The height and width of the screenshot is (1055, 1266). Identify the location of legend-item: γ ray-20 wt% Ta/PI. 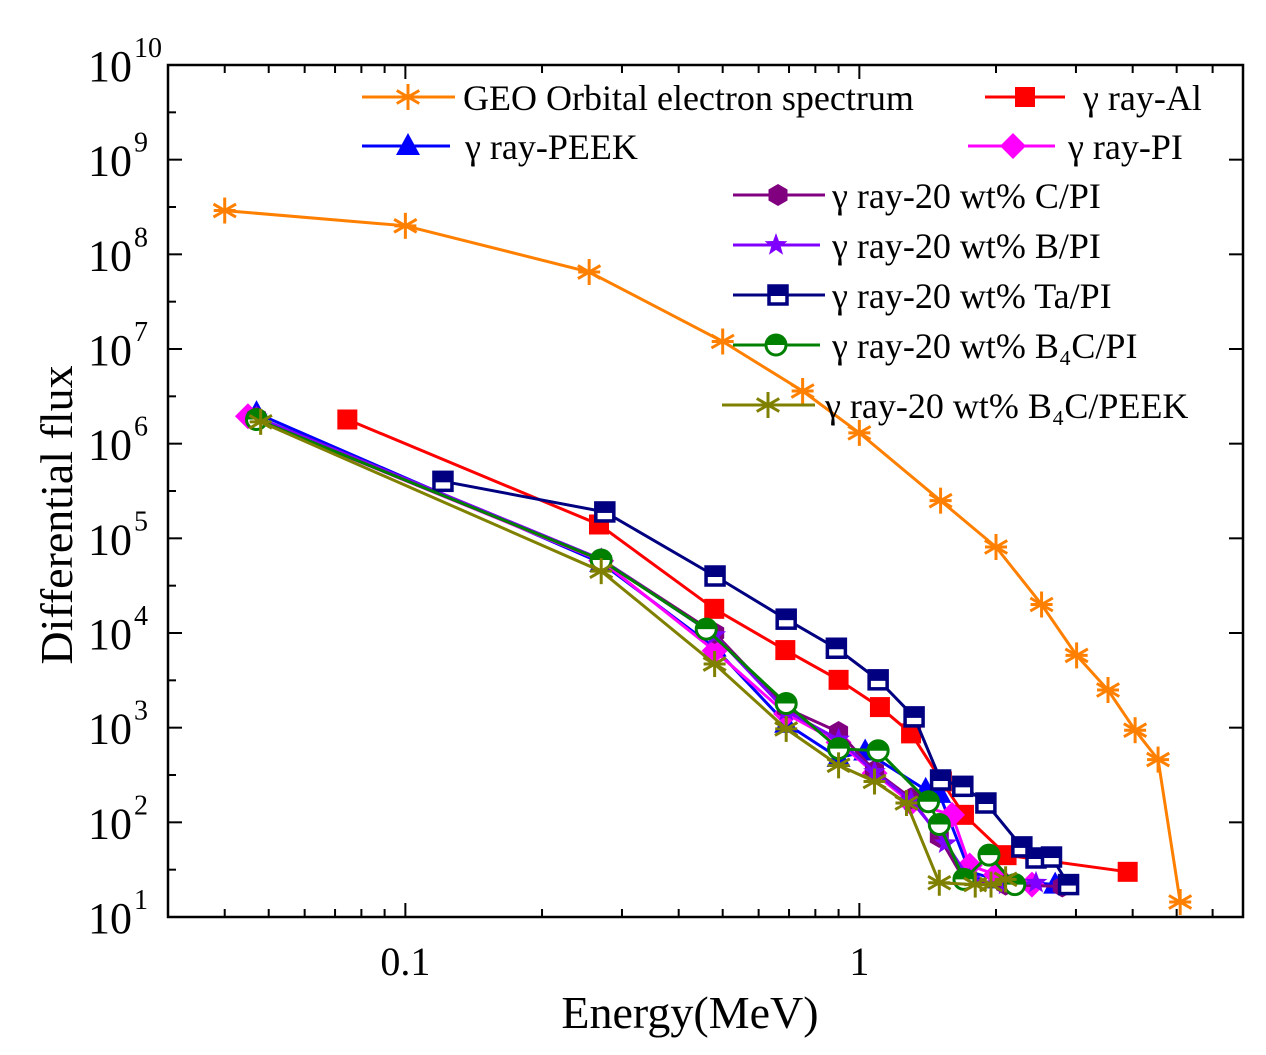
(922, 296).